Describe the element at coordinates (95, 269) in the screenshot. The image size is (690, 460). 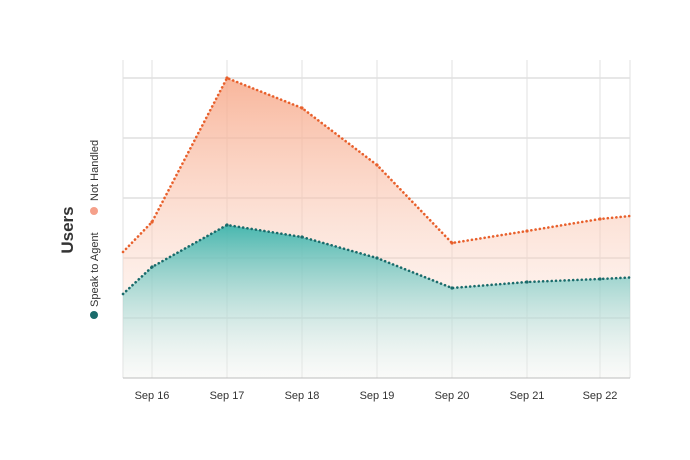
I see `legend-label-speak-to-agent: Speak to Agent` at that location.